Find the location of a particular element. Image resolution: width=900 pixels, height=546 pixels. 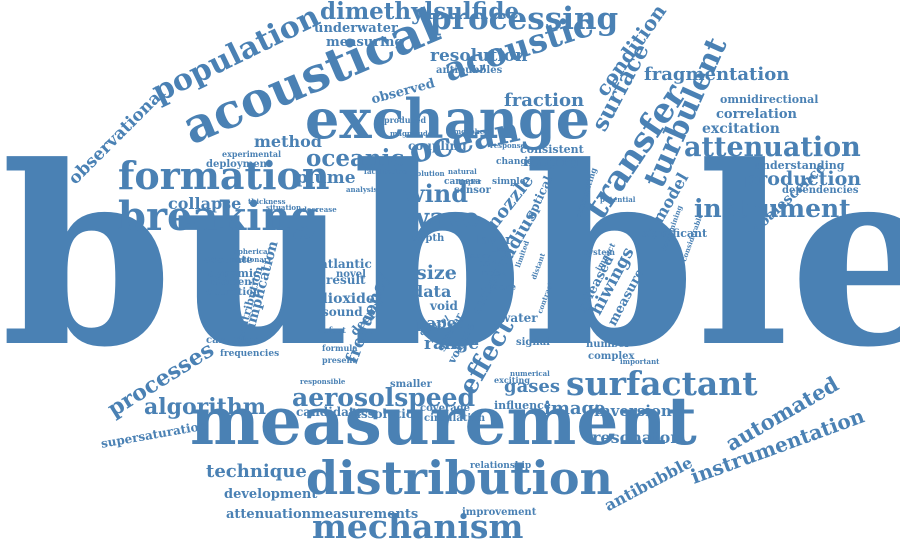

cloud-word-relationship: relationship is located at coordinates (501, 466).